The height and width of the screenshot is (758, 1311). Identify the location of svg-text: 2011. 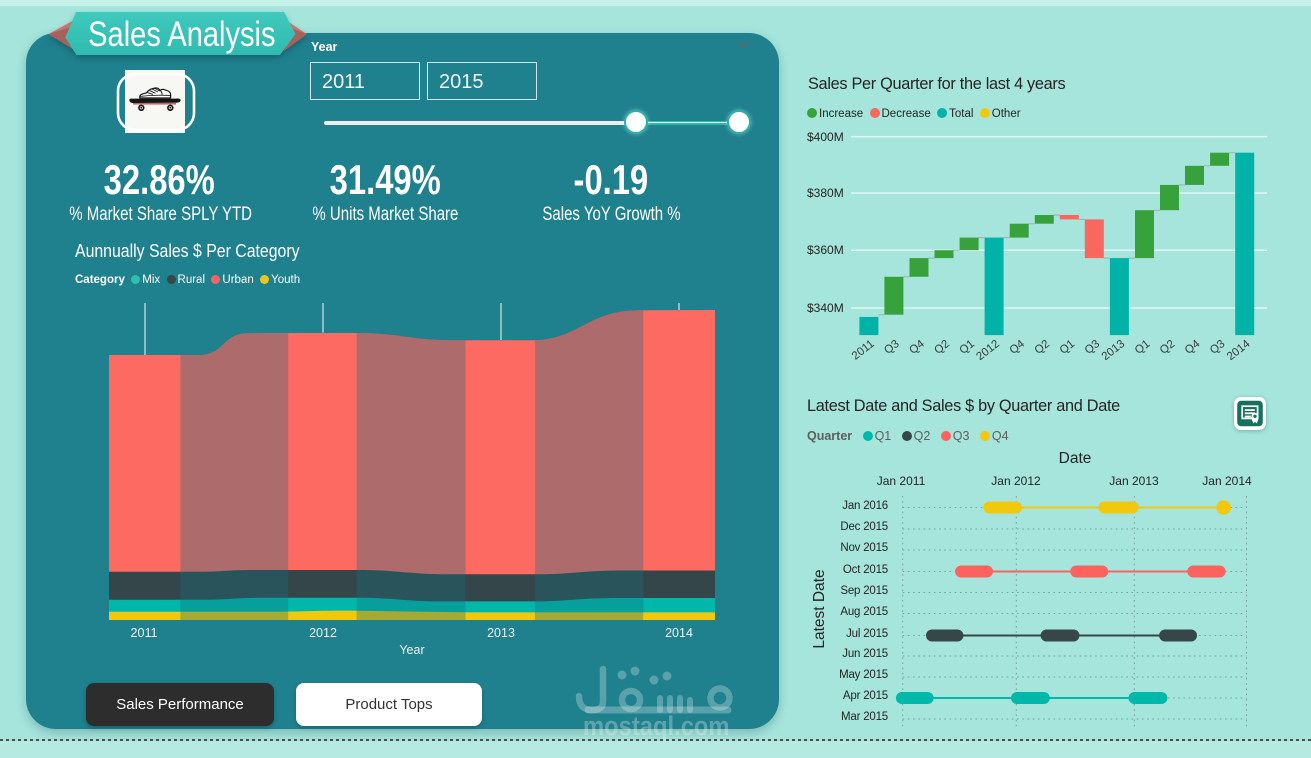
(863, 349).